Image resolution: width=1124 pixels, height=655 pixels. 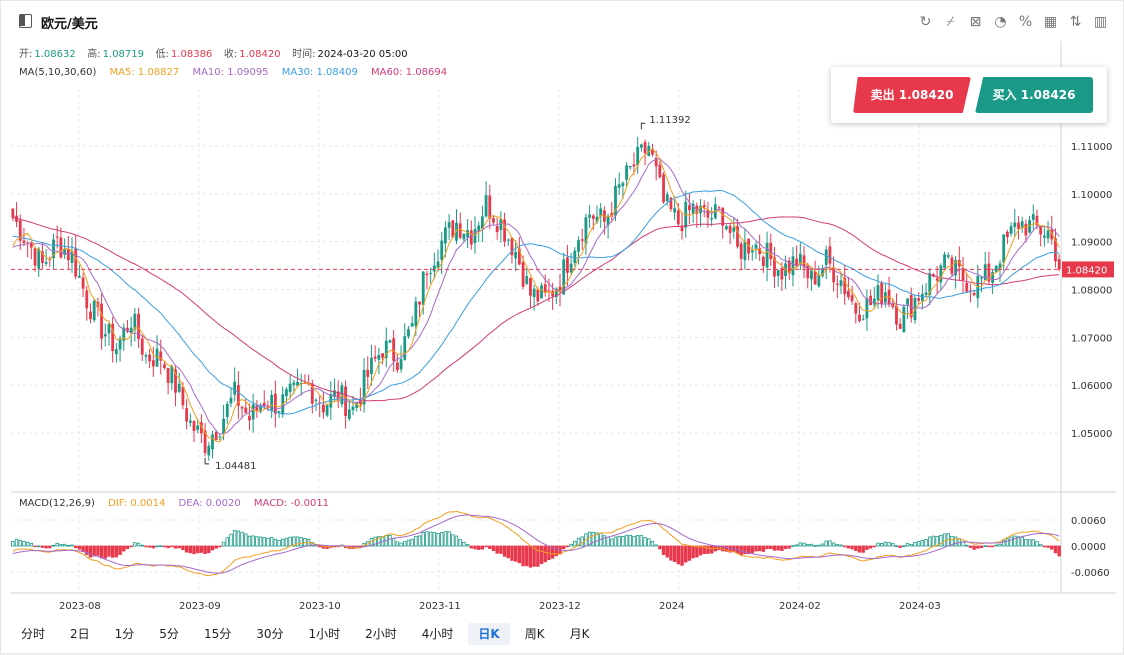 What do you see at coordinates (1034, 95) in the screenshot?
I see `buy-button: 买入 1.08426` at bounding box center [1034, 95].